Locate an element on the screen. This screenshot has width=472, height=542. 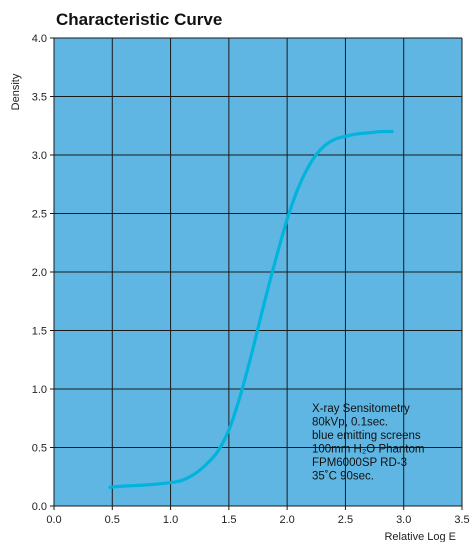
y-tick-label: 1.5 is located at coordinates (39, 332).